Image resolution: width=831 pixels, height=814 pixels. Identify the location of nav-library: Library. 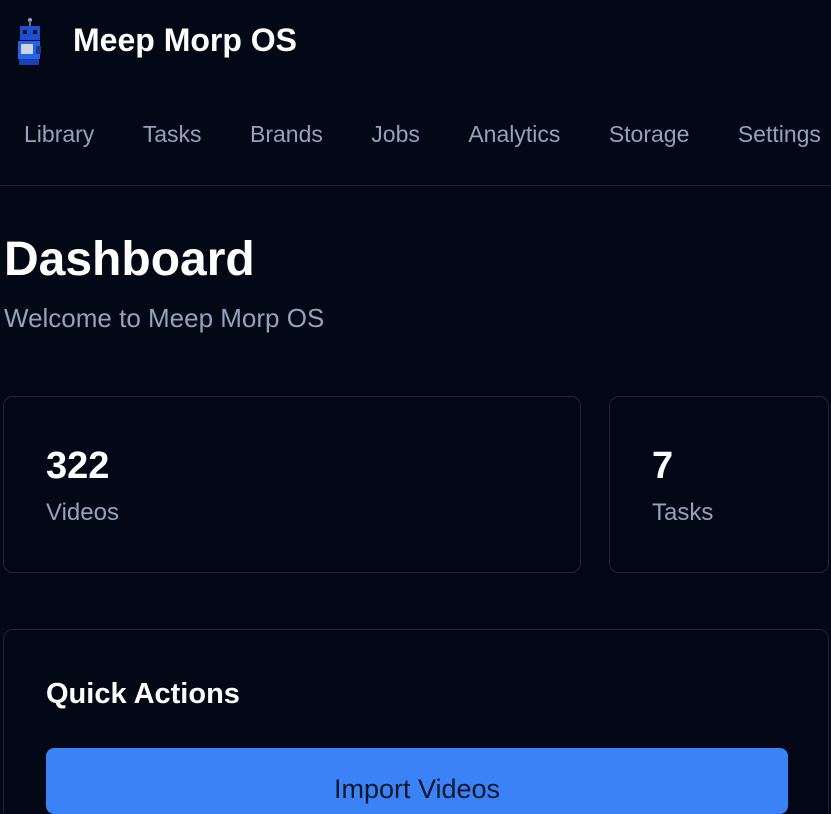
(59, 134).